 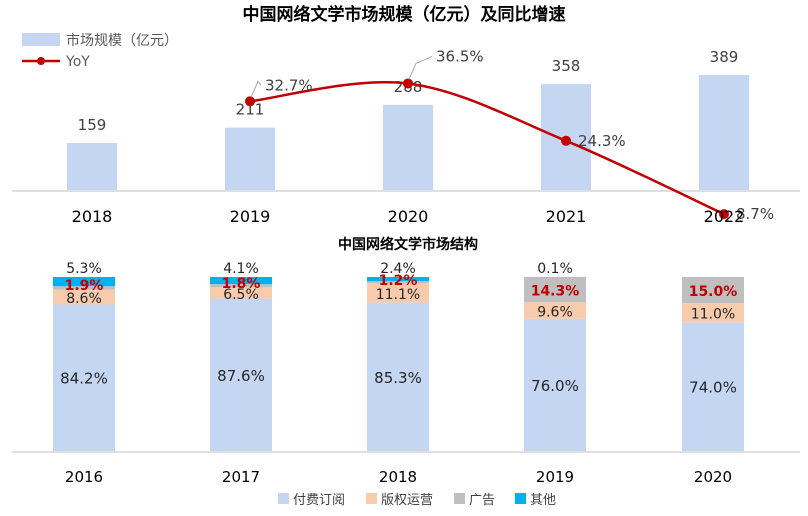 I want to click on legend-label: 版权运营, so click(x=407, y=500).